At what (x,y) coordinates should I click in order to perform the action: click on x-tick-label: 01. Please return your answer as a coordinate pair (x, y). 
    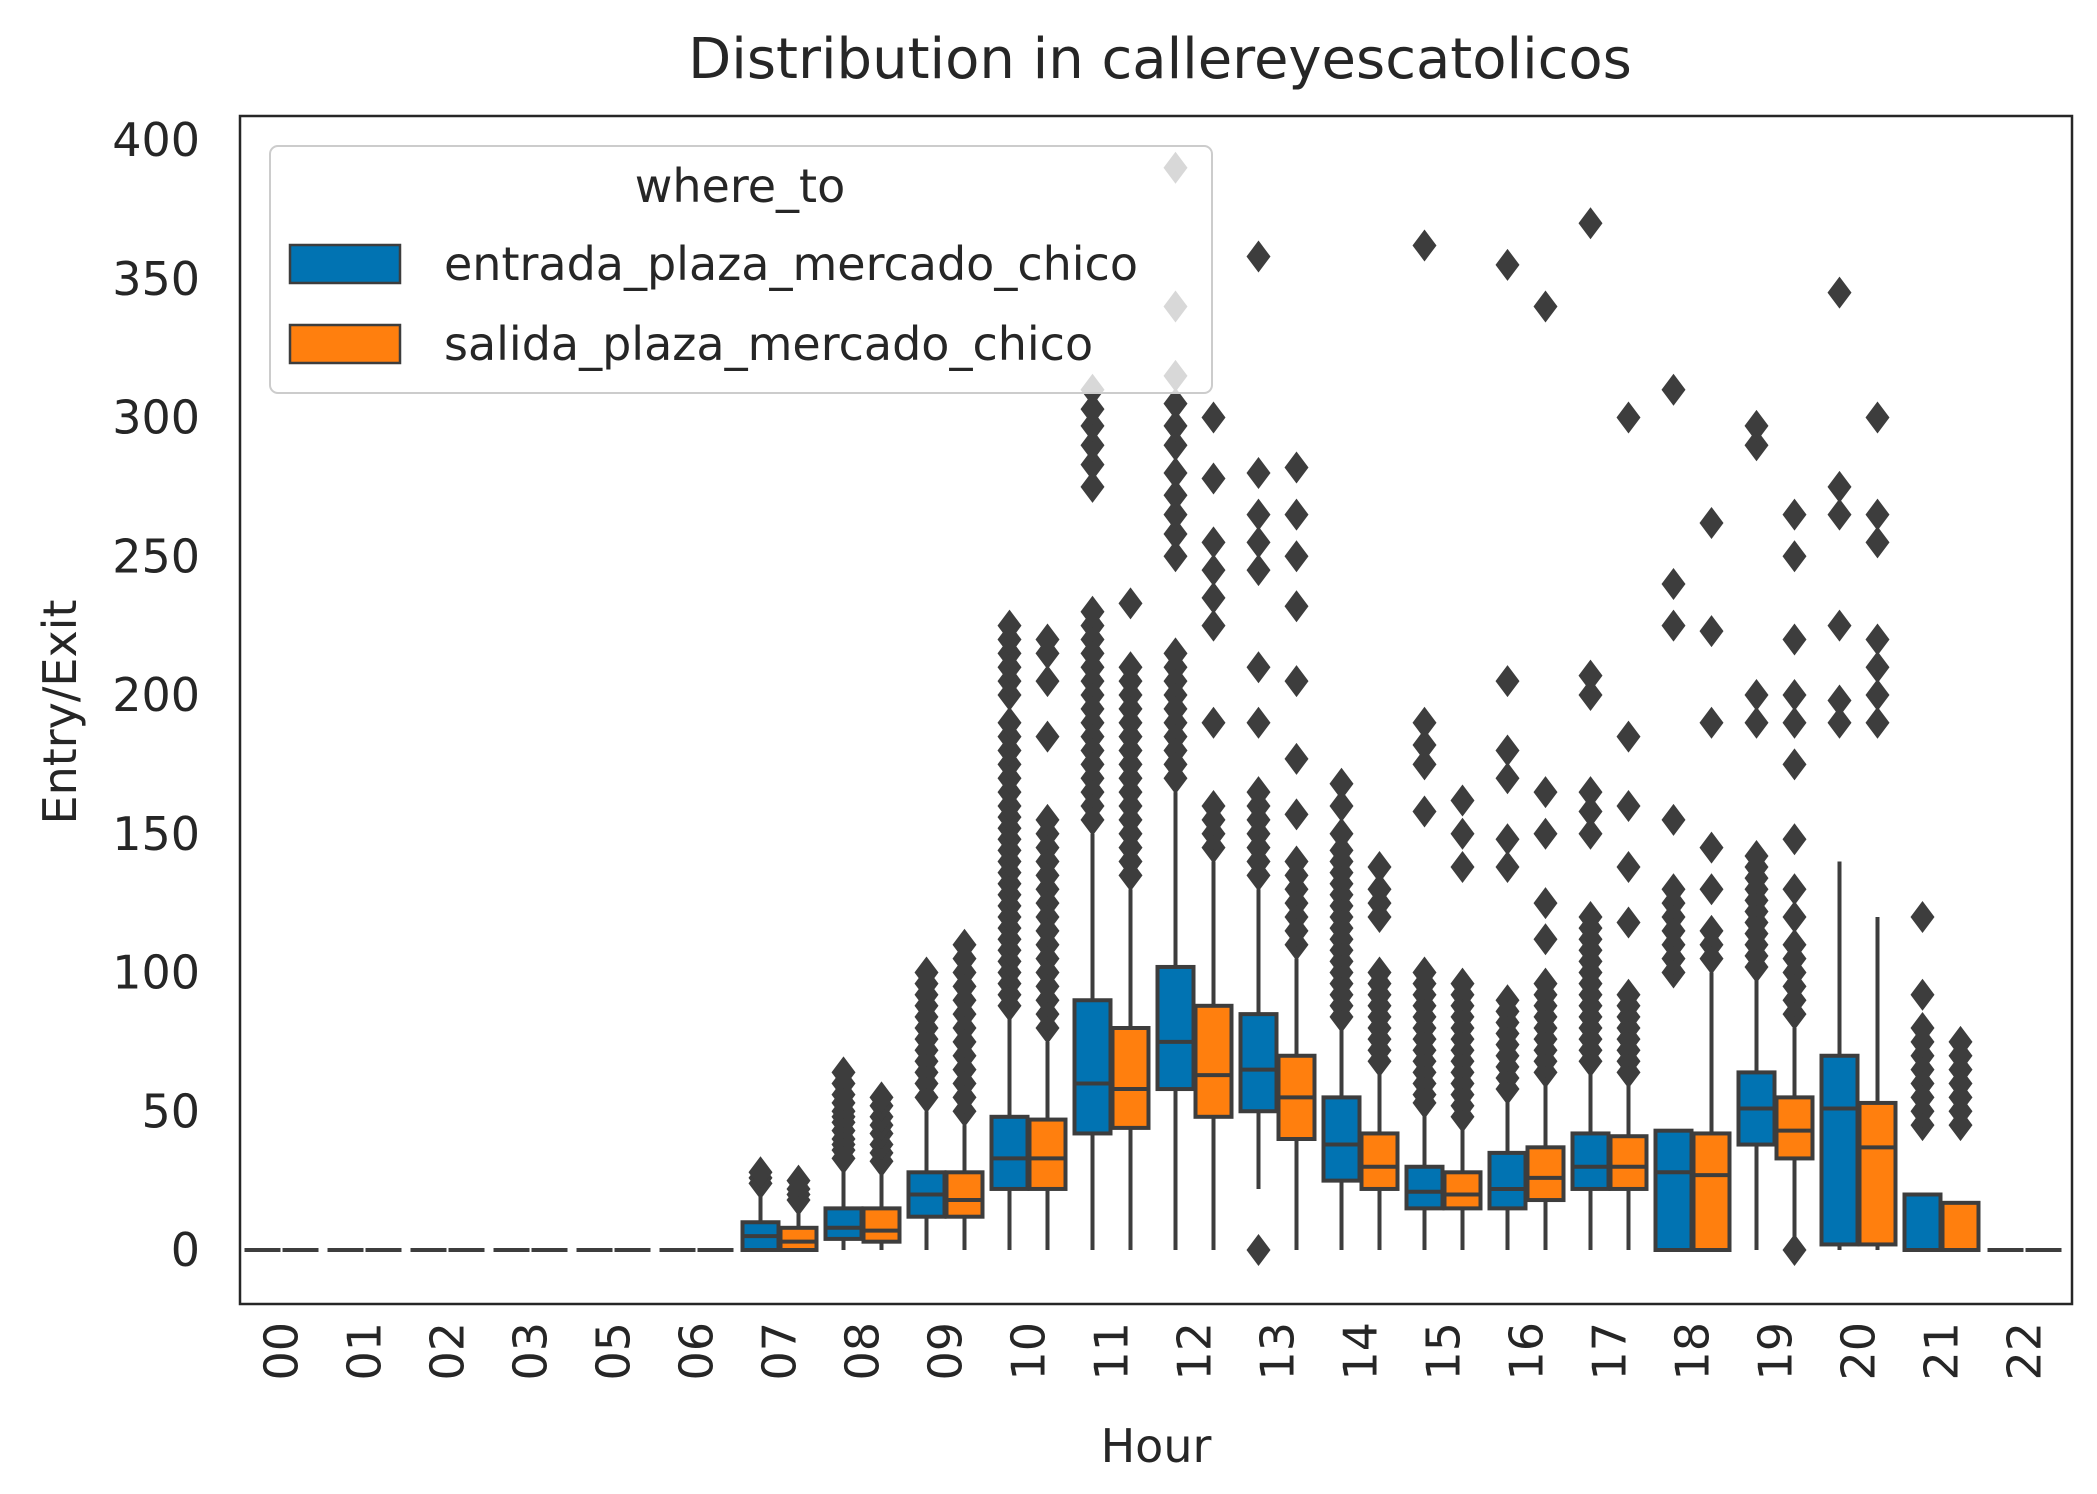
    Looking at the image, I should click on (365, 1351).